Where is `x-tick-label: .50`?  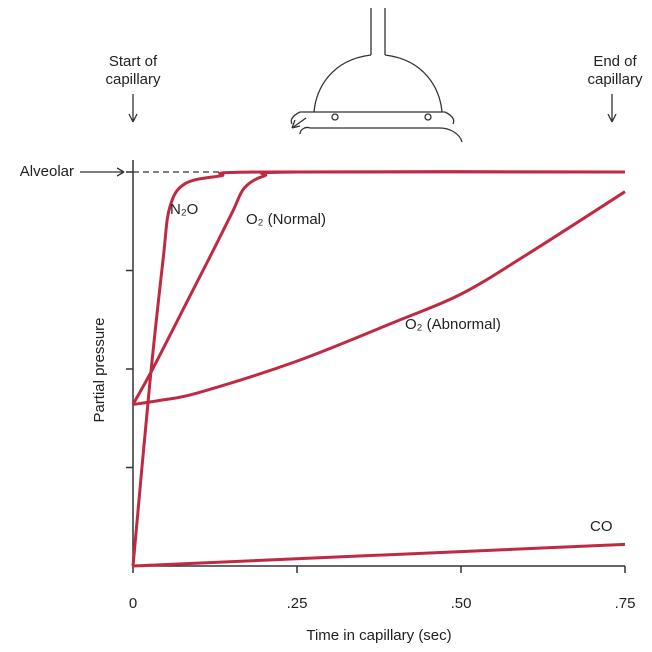
x-tick-label: .50 is located at coordinates (461, 603).